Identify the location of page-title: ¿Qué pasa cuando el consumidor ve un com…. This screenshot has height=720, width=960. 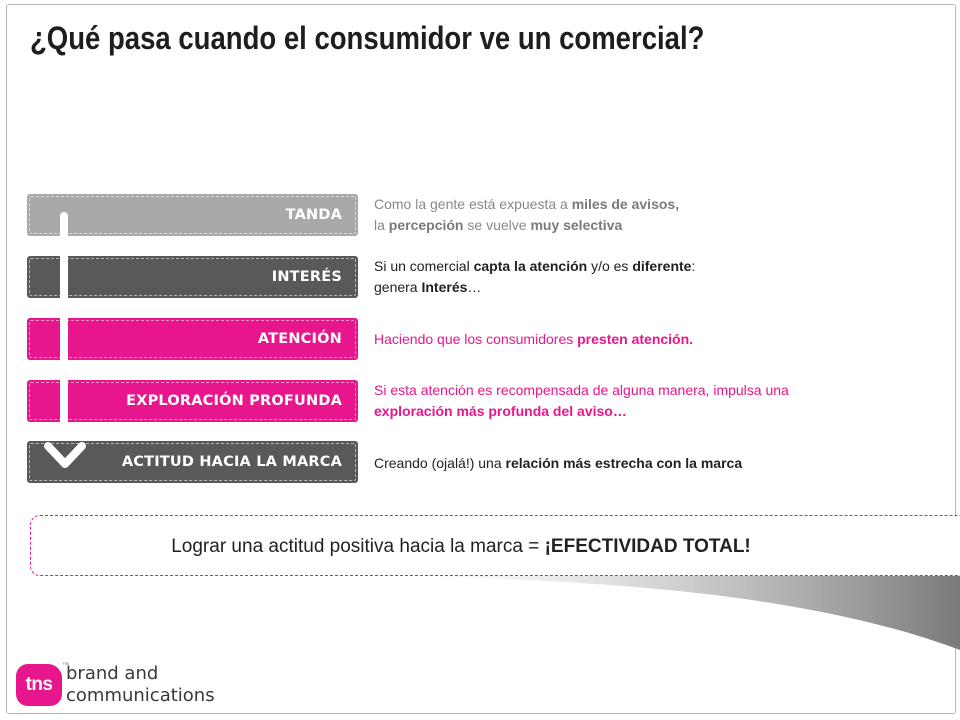
(367, 38).